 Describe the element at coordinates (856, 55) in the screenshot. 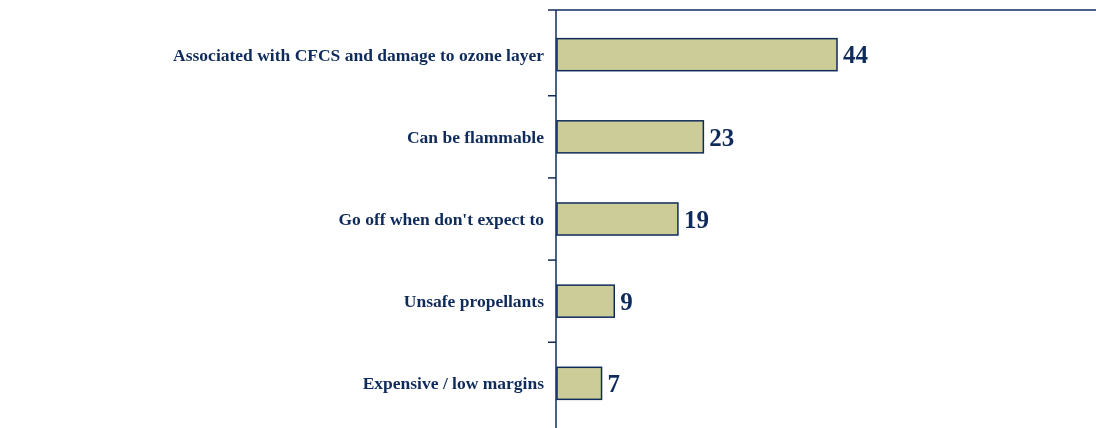

I see `data-label: 44` at that location.